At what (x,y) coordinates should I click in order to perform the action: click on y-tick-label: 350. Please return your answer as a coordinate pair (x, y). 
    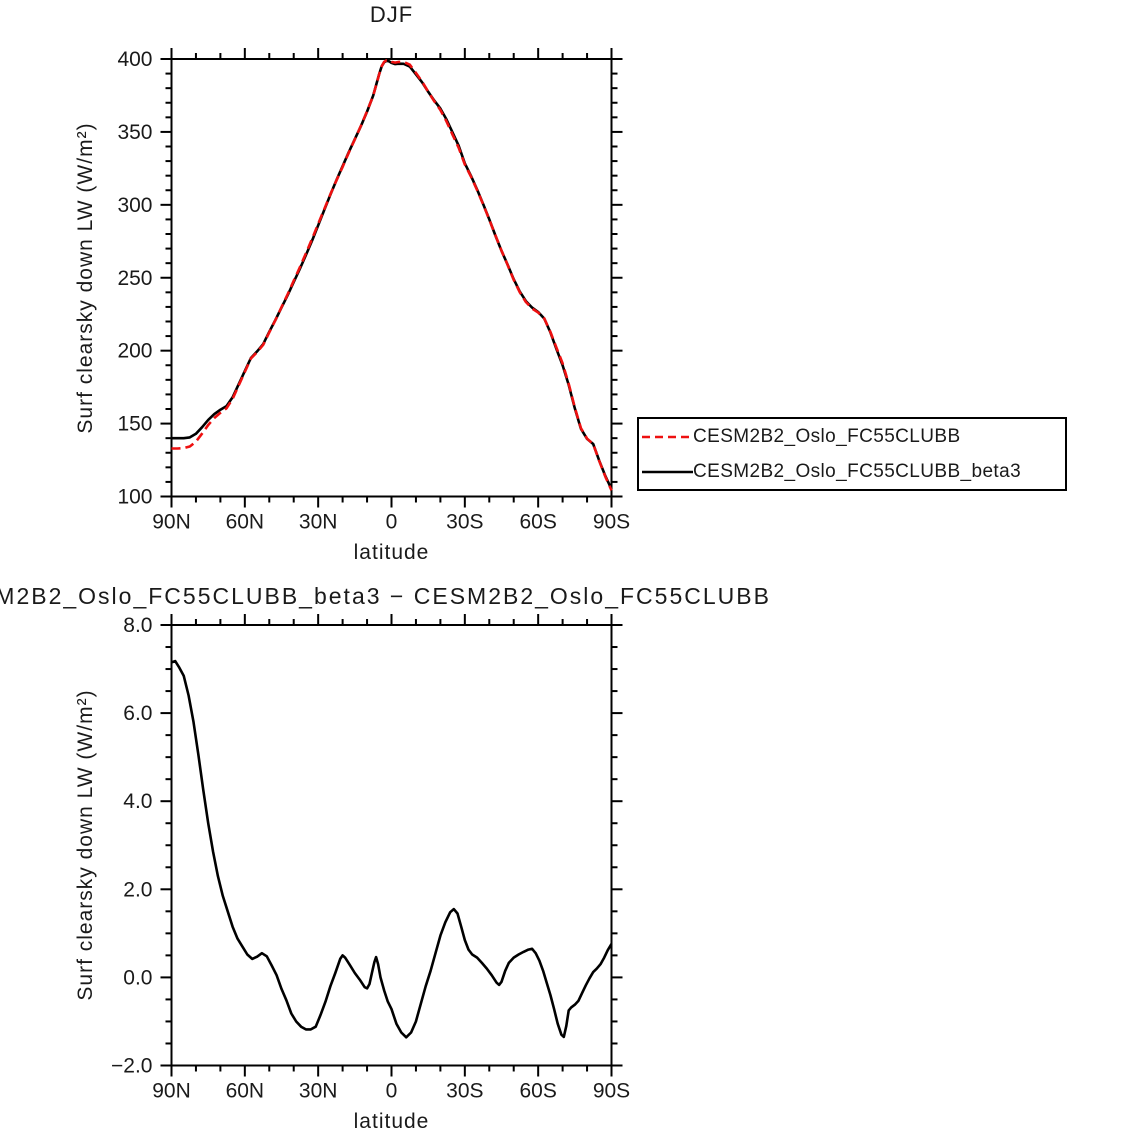
    Looking at the image, I should click on (134, 132).